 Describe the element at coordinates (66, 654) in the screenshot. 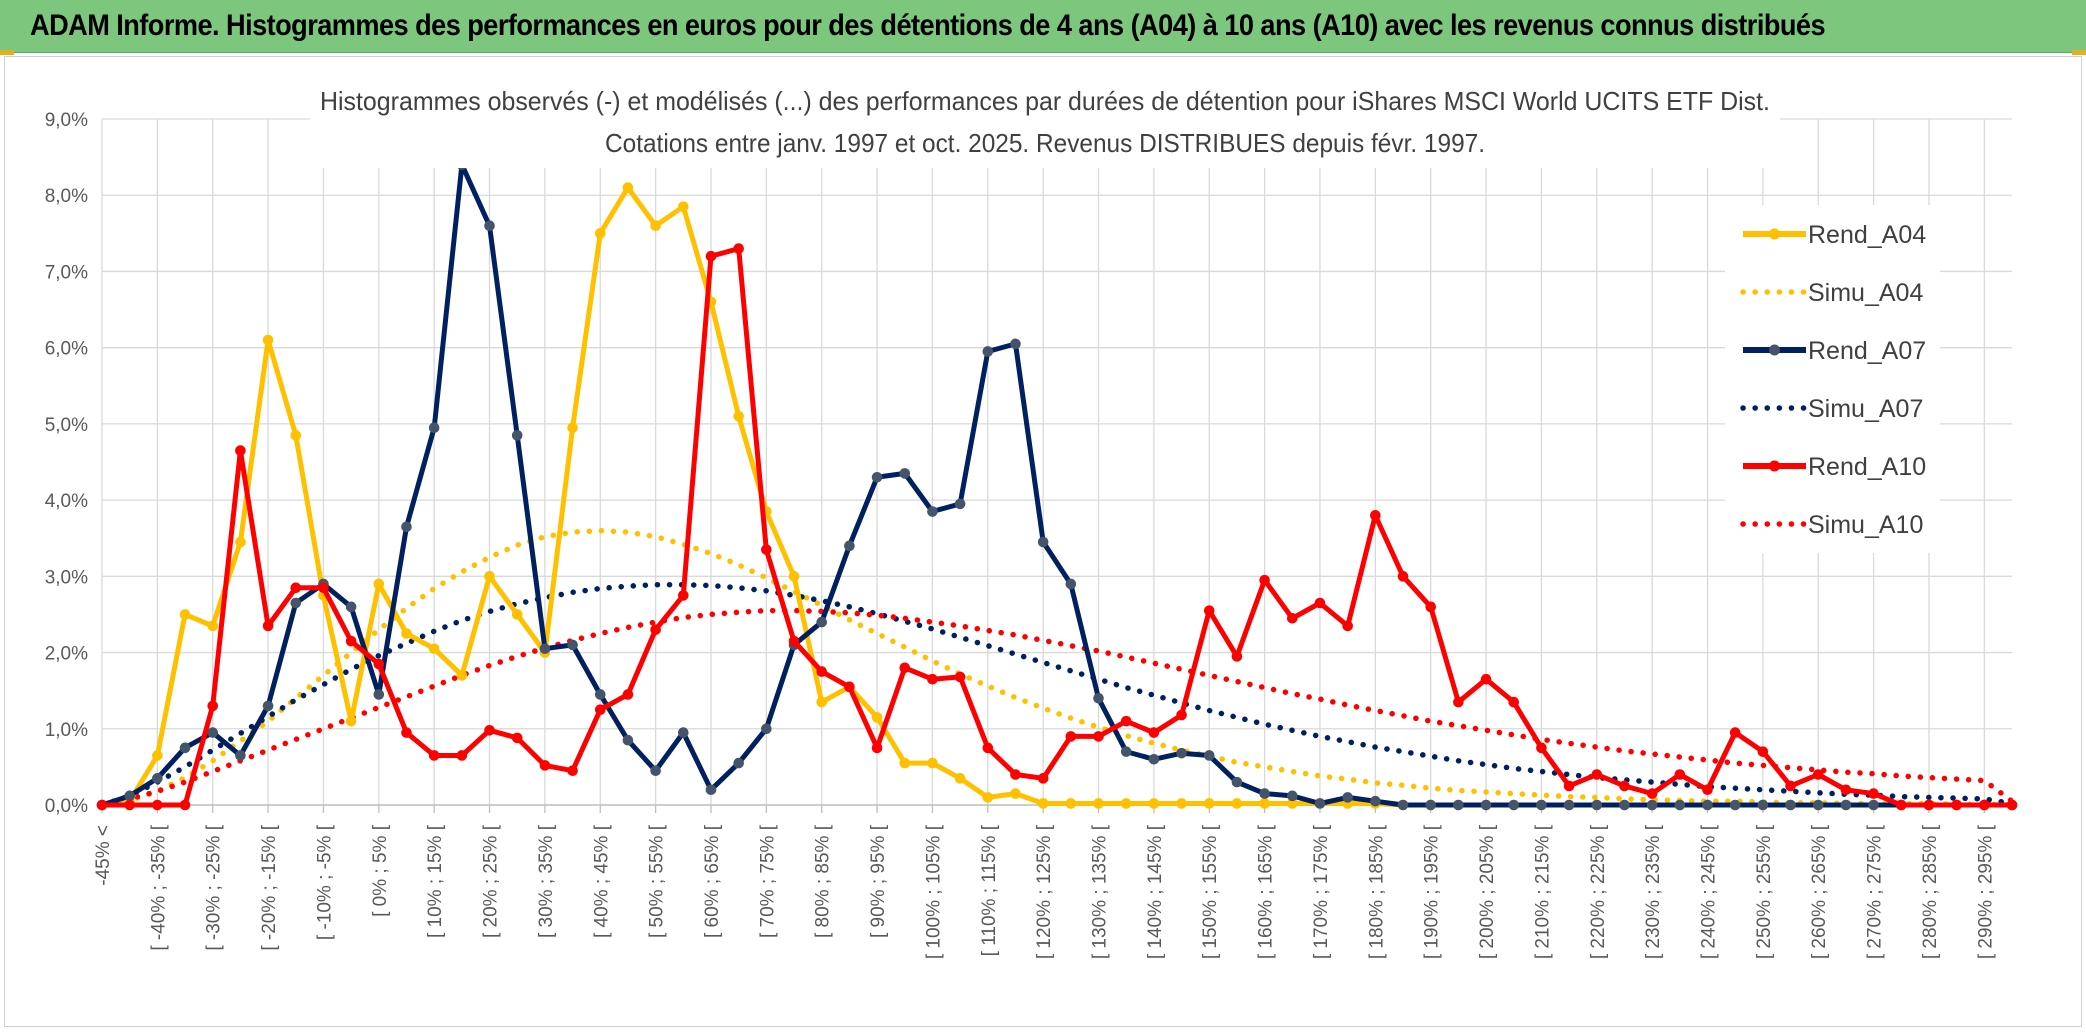

I see `y-tick-label: 2,0%` at that location.